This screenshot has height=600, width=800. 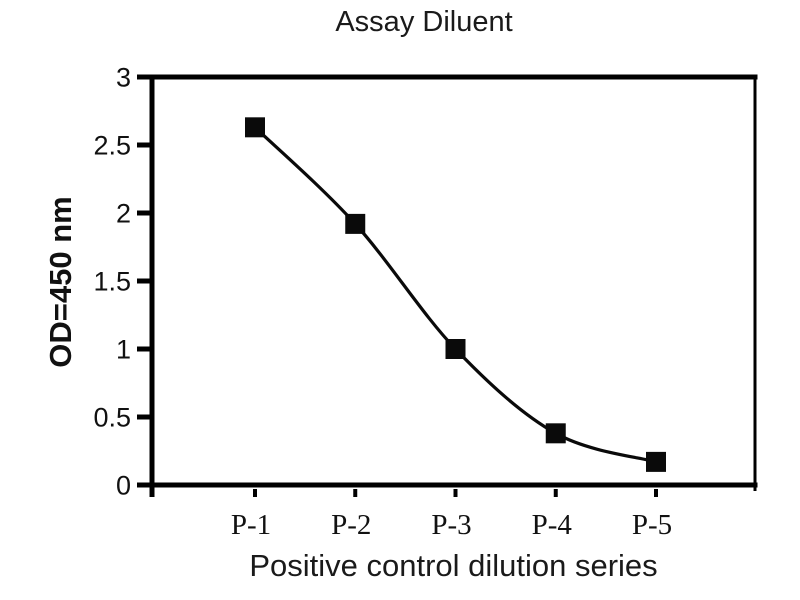 What do you see at coordinates (451, 525) in the screenshot?
I see `x-tick-label: P-3` at bounding box center [451, 525].